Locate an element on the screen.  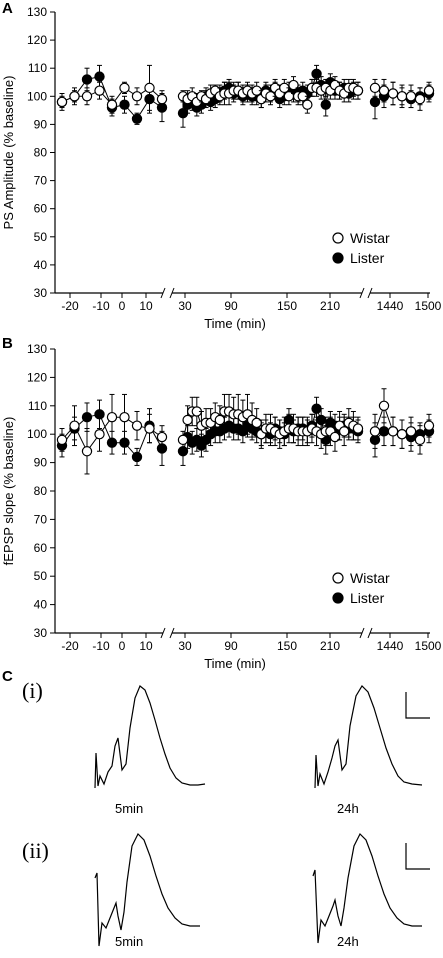
trace-label-i-5min: 5min is located at coordinates (129, 808).